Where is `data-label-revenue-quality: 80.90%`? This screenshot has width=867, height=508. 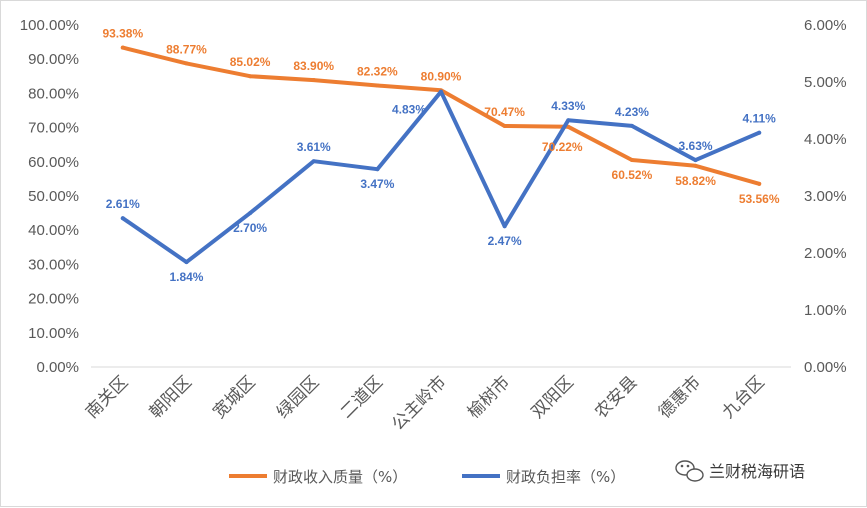 data-label-revenue-quality: 80.90% is located at coordinates (441, 76).